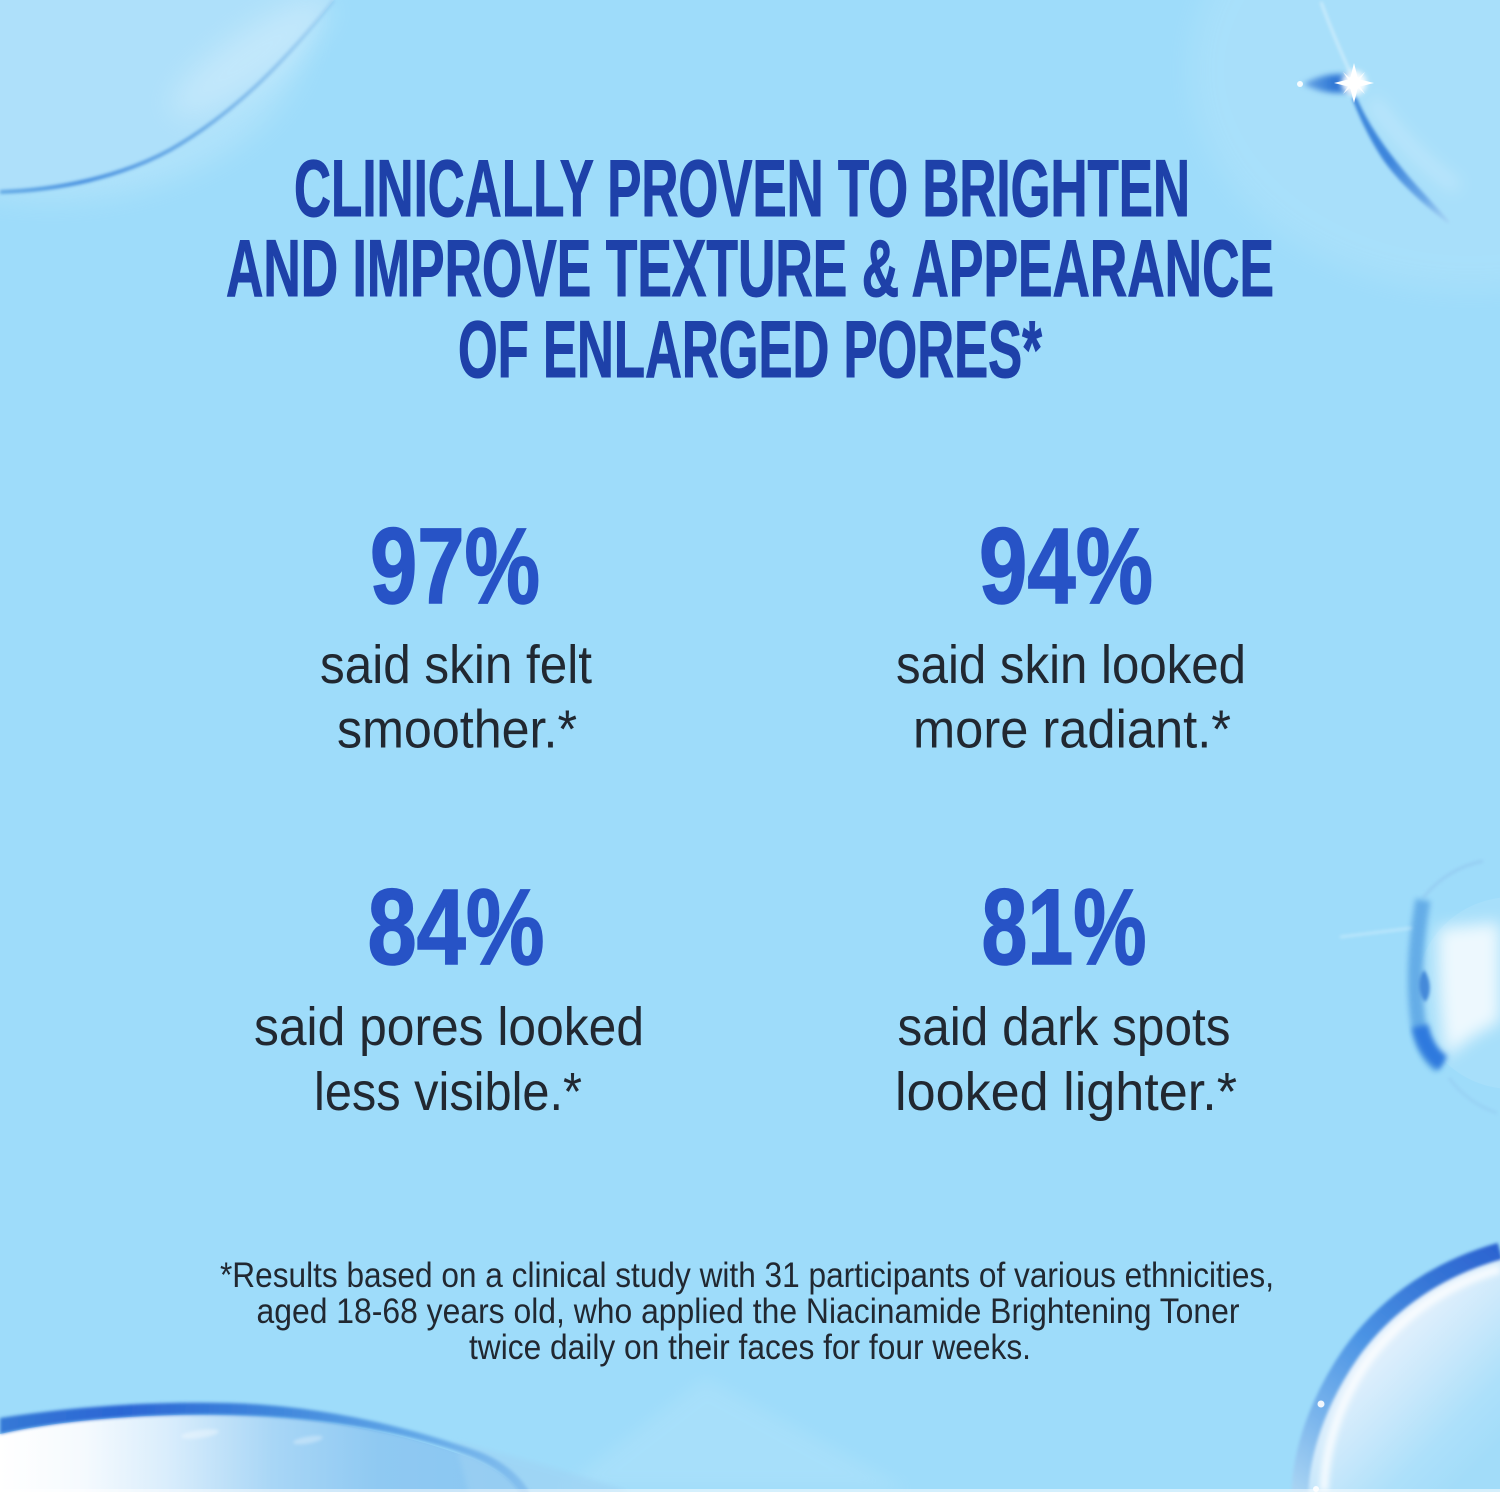 The height and width of the screenshot is (1500, 1500). What do you see at coordinates (1066, 565) in the screenshot?
I see `svg-text: 94%` at bounding box center [1066, 565].